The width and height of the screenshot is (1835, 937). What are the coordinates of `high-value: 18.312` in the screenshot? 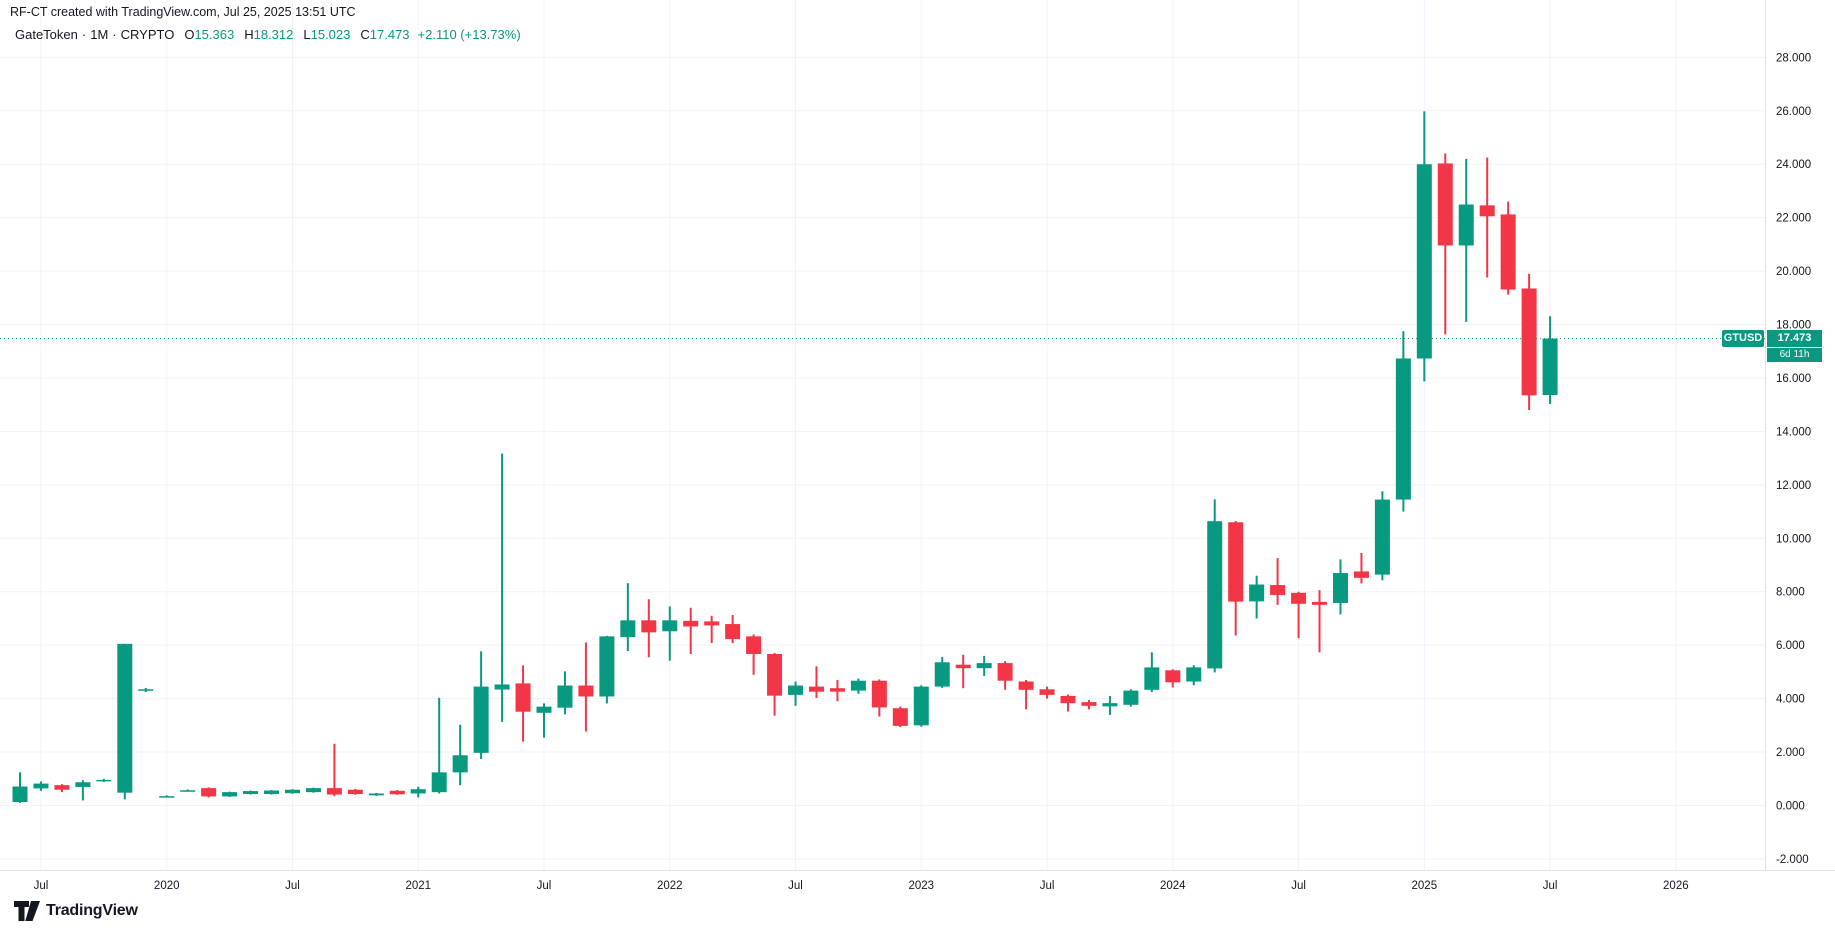 It's located at (273, 34).